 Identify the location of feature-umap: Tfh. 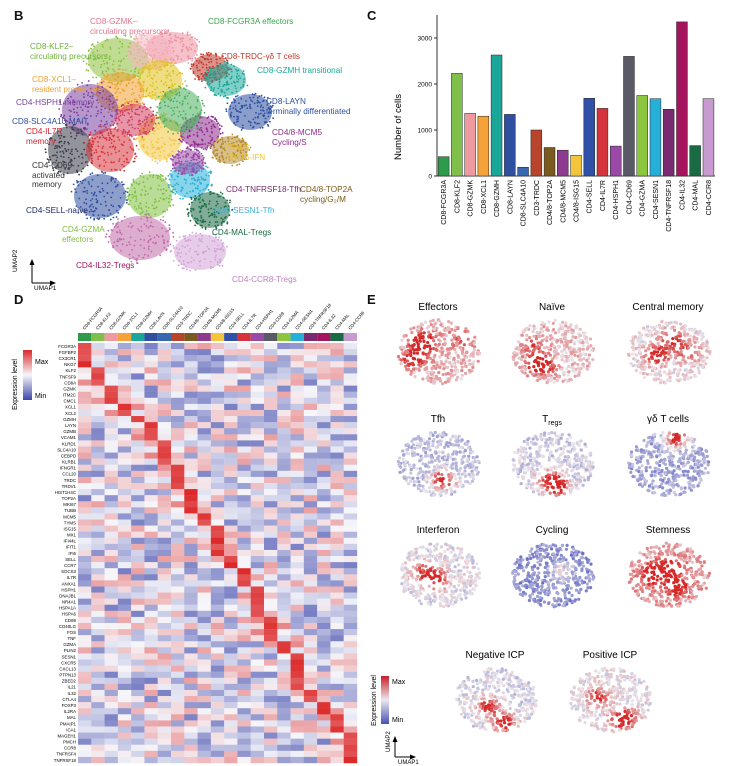
(438, 455).